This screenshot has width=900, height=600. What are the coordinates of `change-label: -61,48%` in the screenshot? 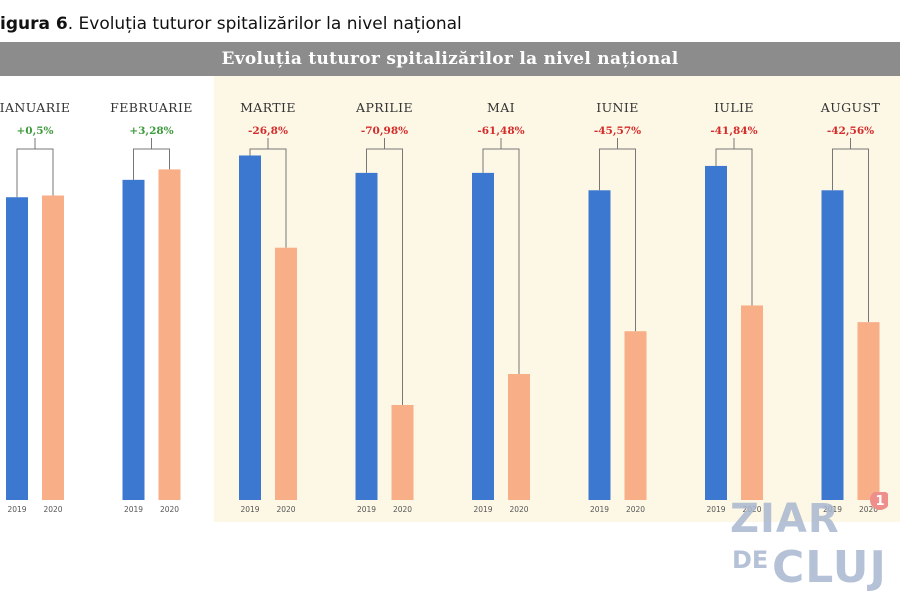 It's located at (500, 131).